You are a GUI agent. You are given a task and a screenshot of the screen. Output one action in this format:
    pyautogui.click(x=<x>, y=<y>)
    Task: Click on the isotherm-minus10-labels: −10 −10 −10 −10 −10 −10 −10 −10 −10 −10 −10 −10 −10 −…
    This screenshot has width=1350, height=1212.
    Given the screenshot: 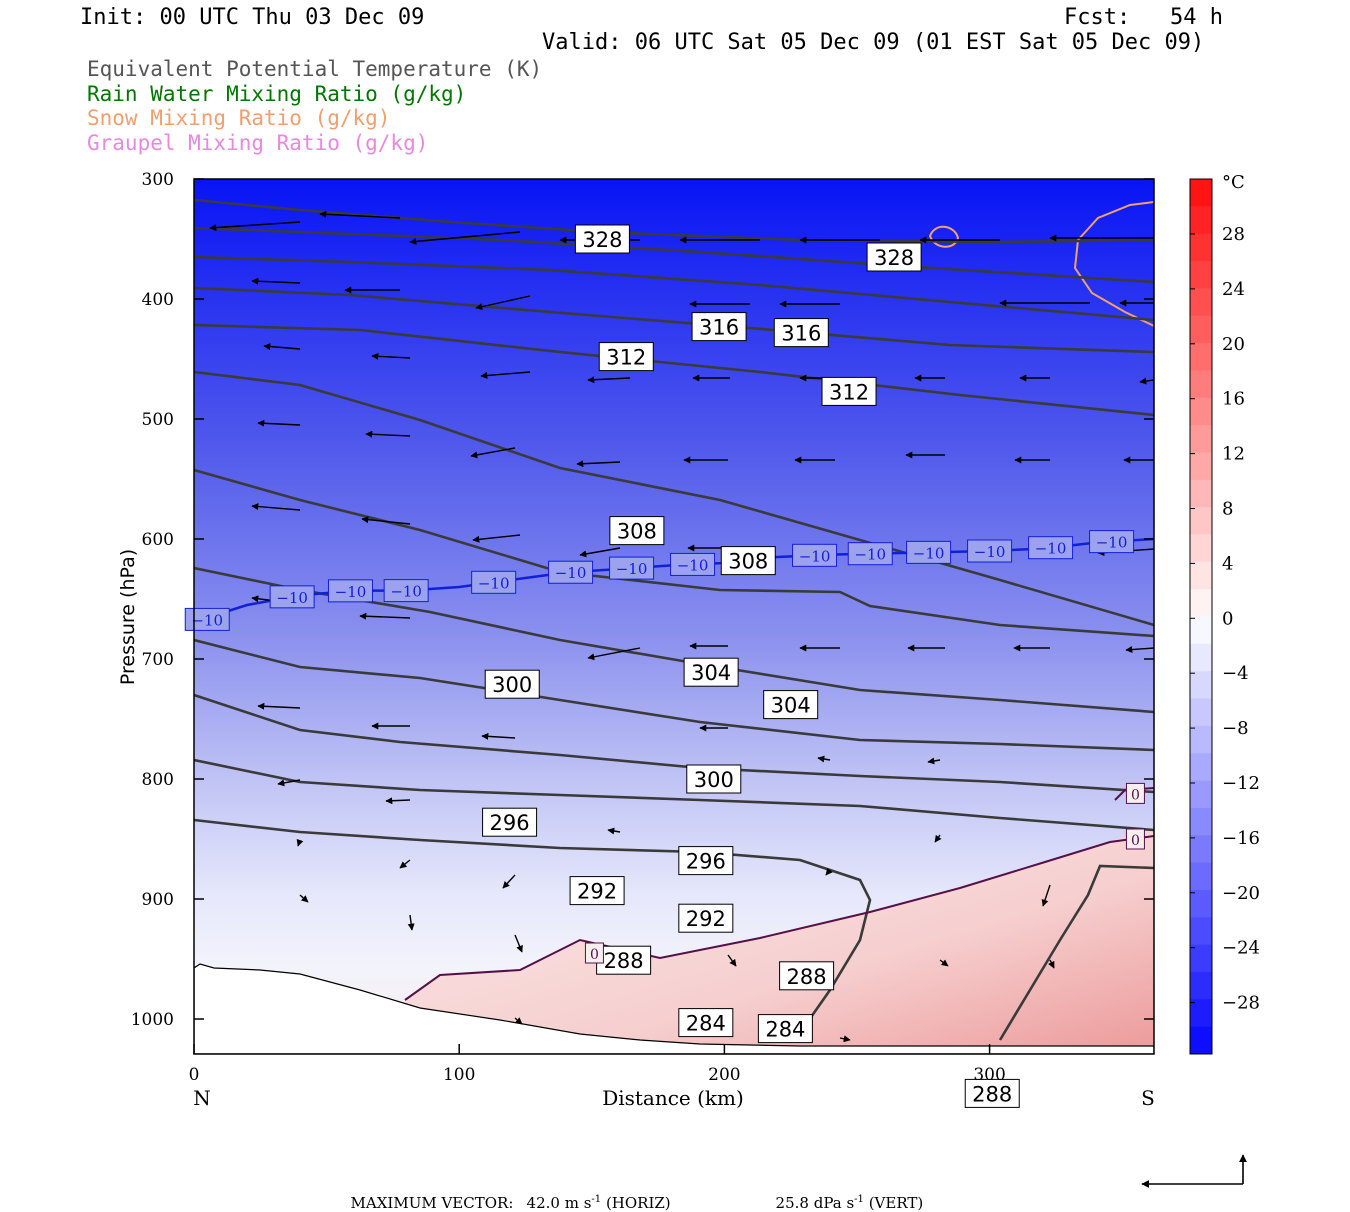 What is the action you would take?
    pyautogui.click(x=659, y=580)
    